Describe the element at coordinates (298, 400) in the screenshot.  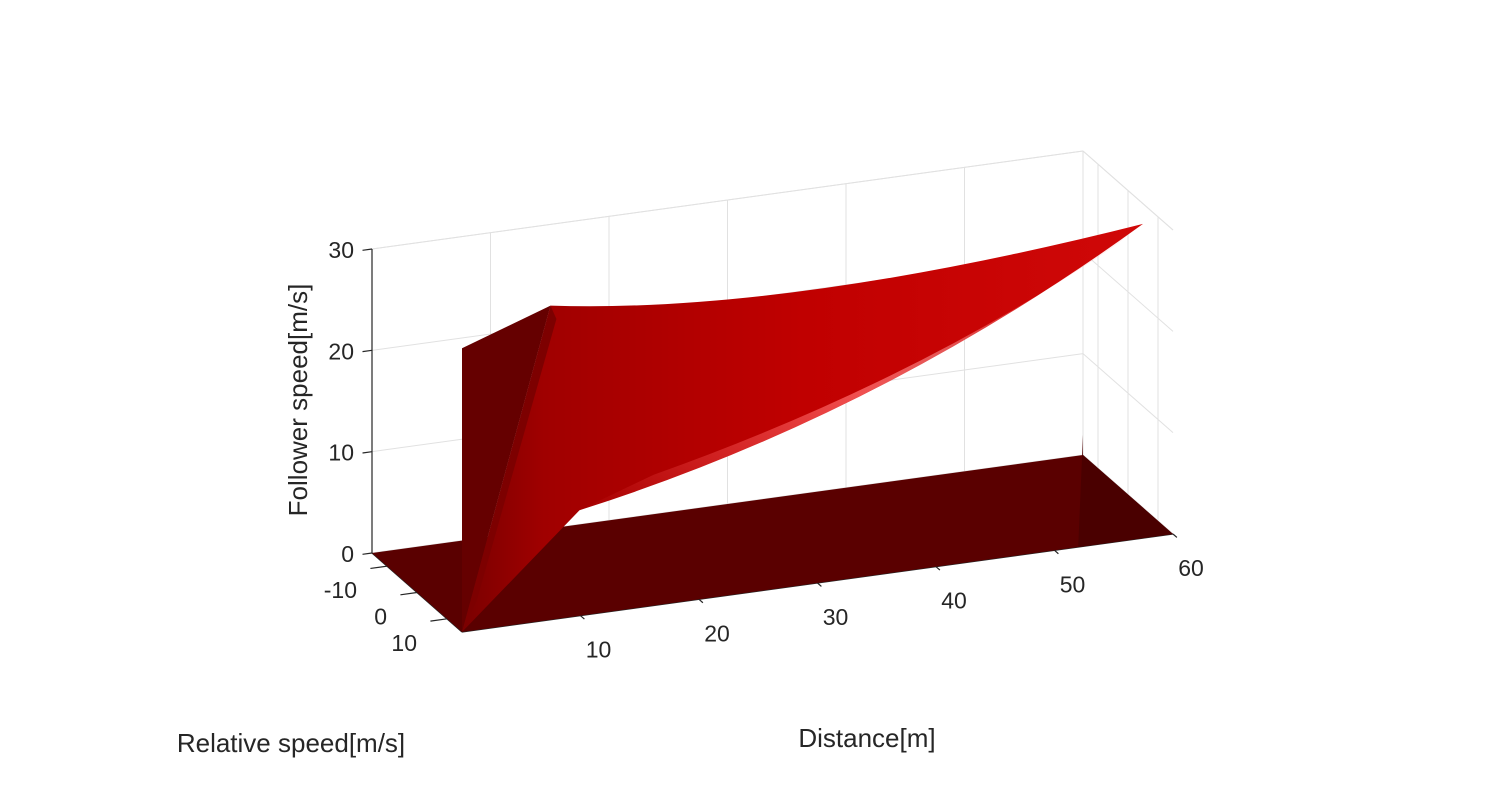
I see `z-axis-label: Follower speed[m/s]` at that location.